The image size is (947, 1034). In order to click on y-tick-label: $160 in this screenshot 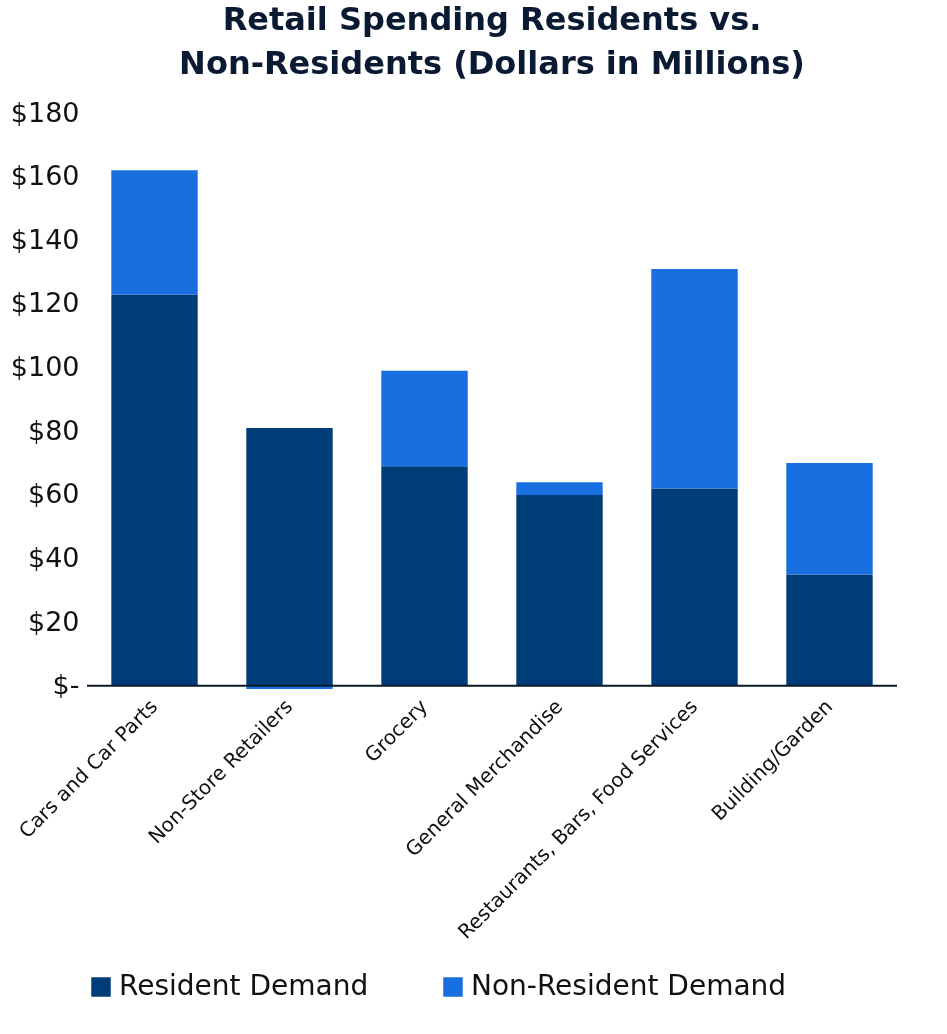, I will do `click(45, 176)`.